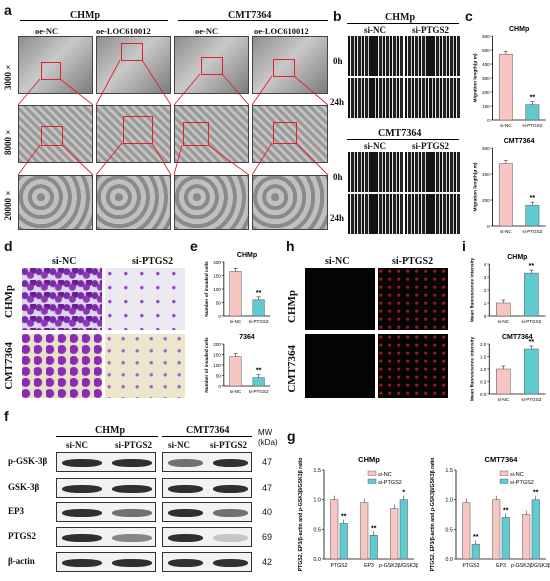 This screenshot has width=550, height=581. Describe the element at coordinates (207, 365) in the screenshot. I see `y-axis-label: Number of invaded cells` at that location.